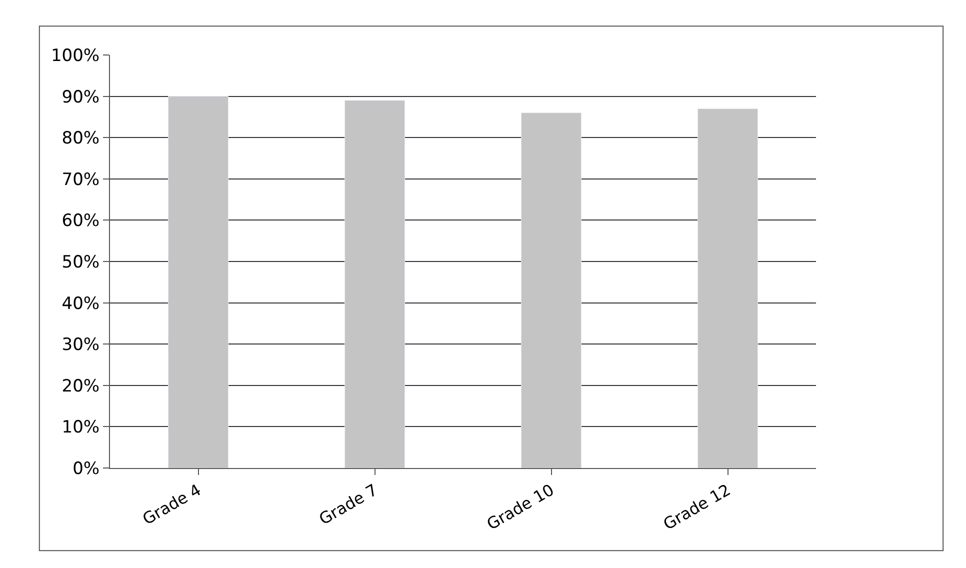  I want to click on y-tick-label: 10%, so click(81, 428).